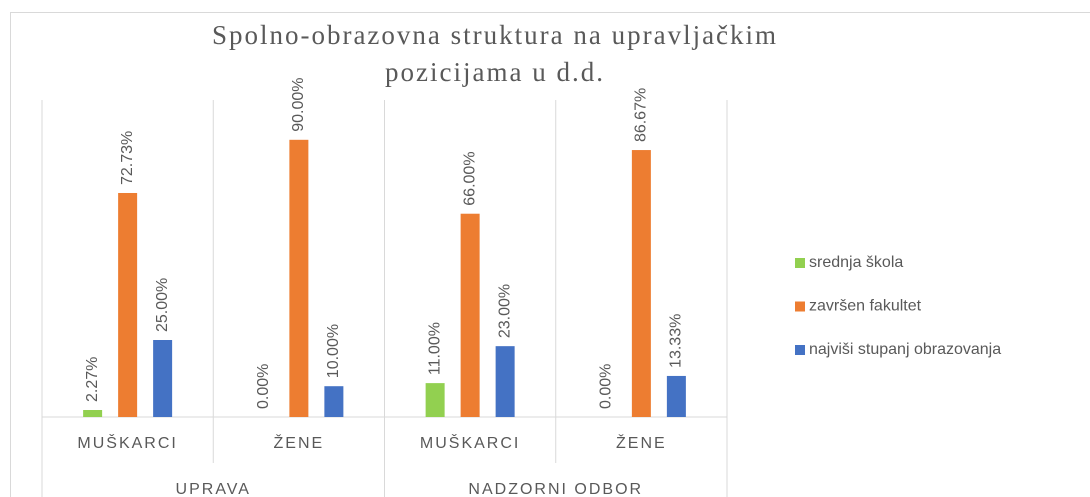  Describe the element at coordinates (469, 178) in the screenshot. I see `data-label: 66.00%` at that location.